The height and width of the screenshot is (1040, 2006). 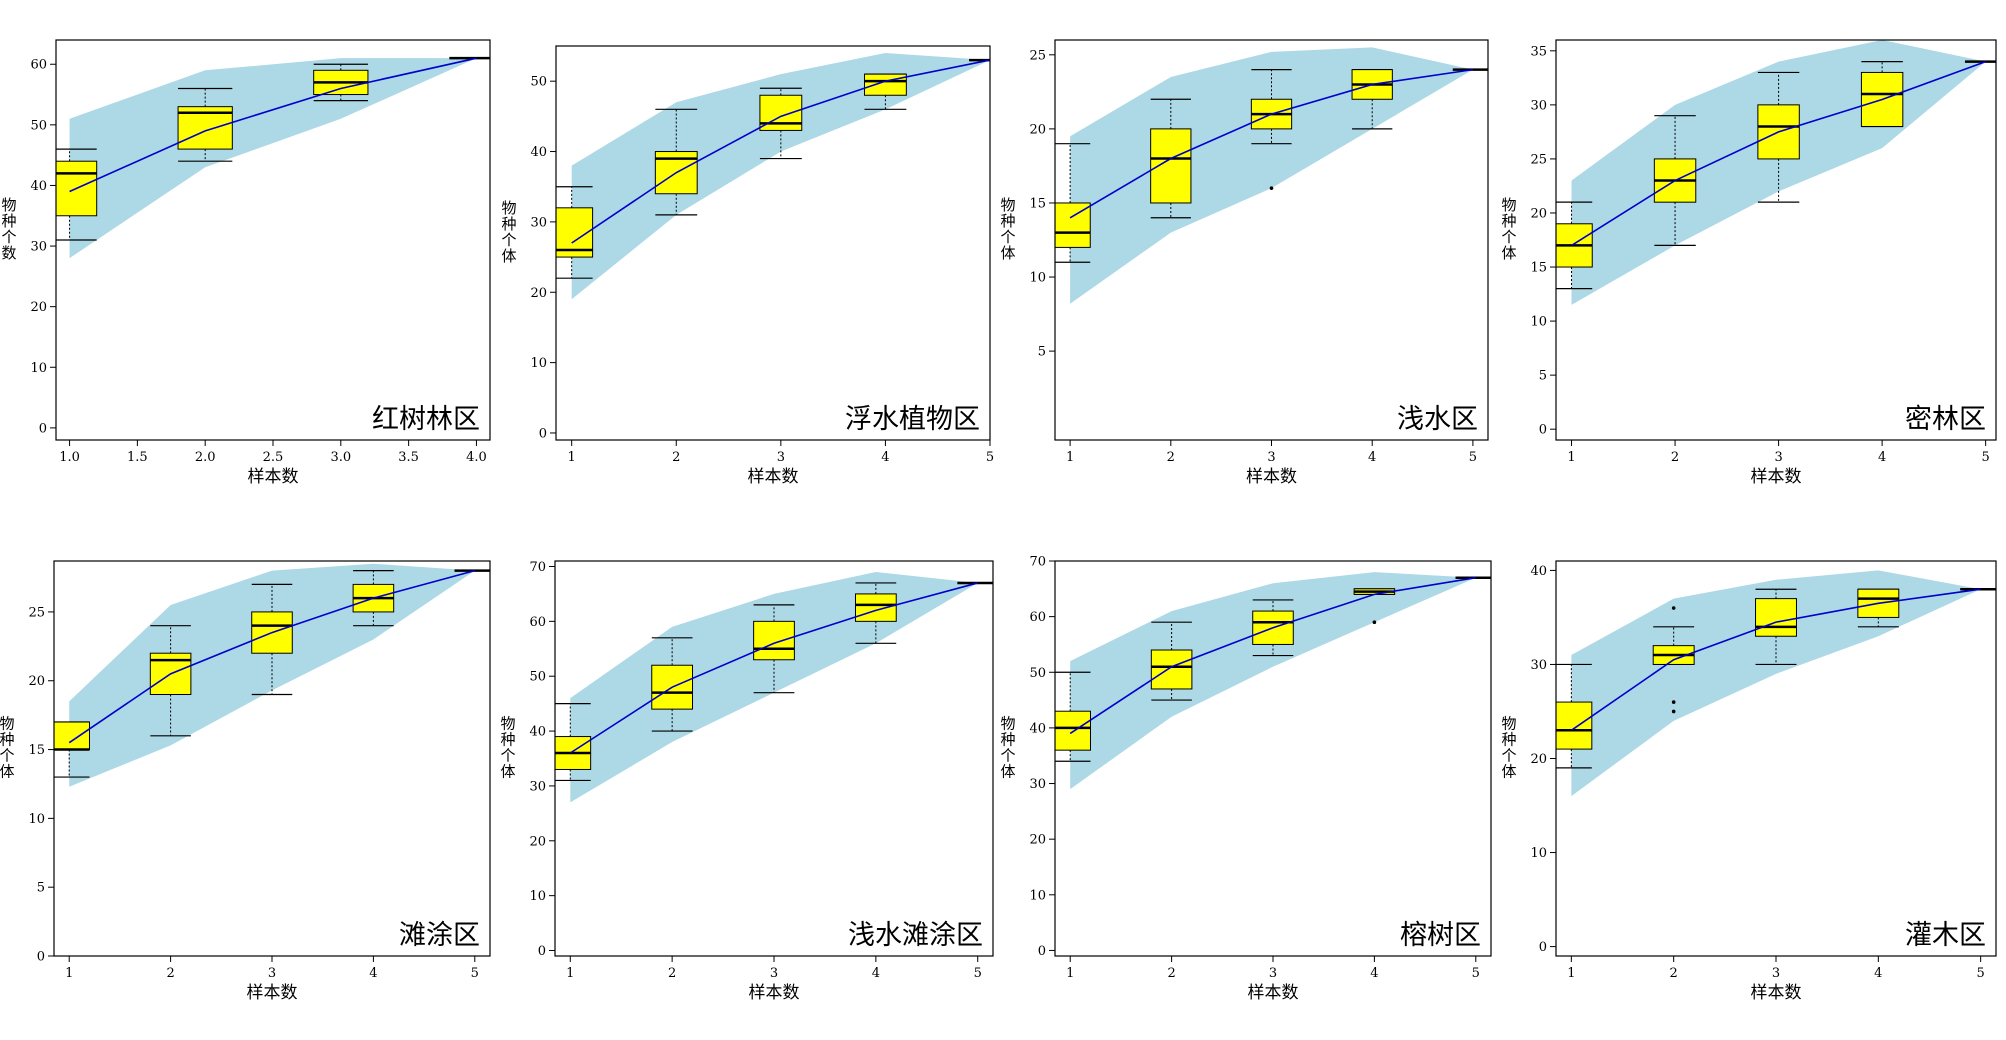 I want to click on panel-title: 浅水滩涂区, so click(x=915, y=935).